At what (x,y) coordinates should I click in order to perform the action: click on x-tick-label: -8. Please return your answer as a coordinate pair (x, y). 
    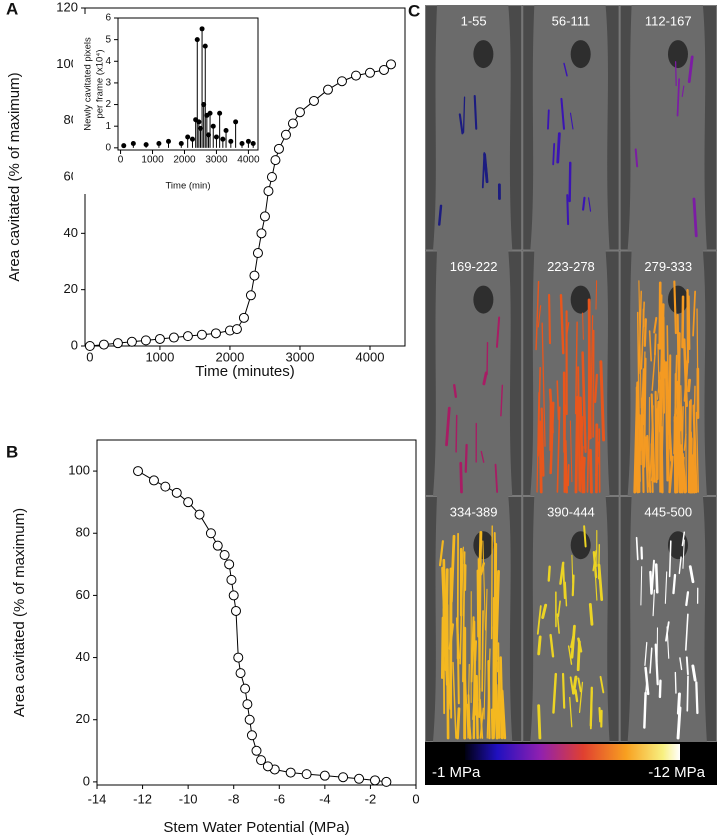
    Looking at the image, I should click on (234, 798).